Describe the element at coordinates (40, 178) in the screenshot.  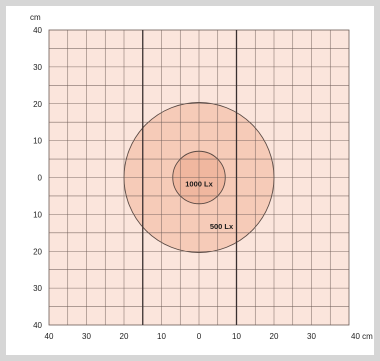
I see `y-tick-label: 0` at that location.